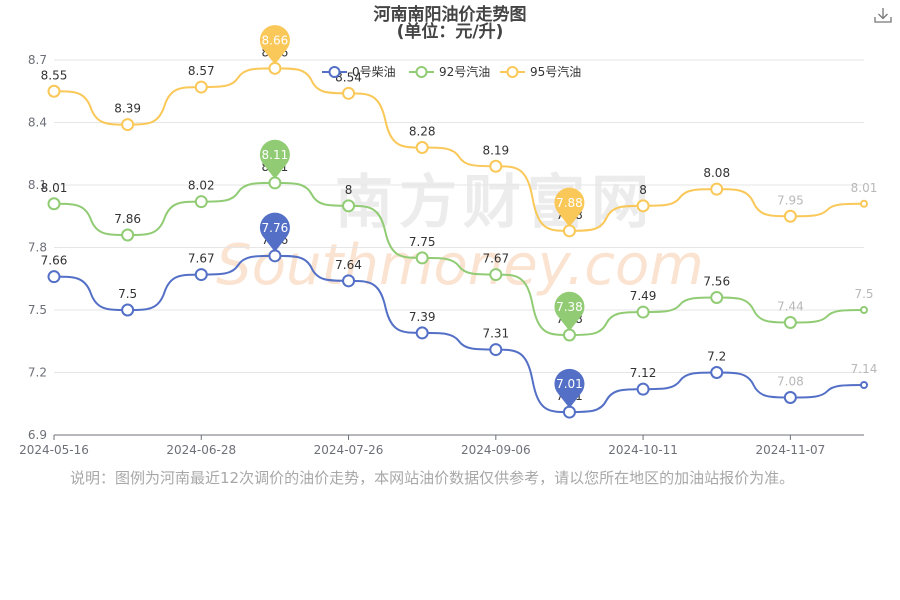  What do you see at coordinates (54, 75) in the screenshot?
I see `data-label: 8.55` at bounding box center [54, 75].